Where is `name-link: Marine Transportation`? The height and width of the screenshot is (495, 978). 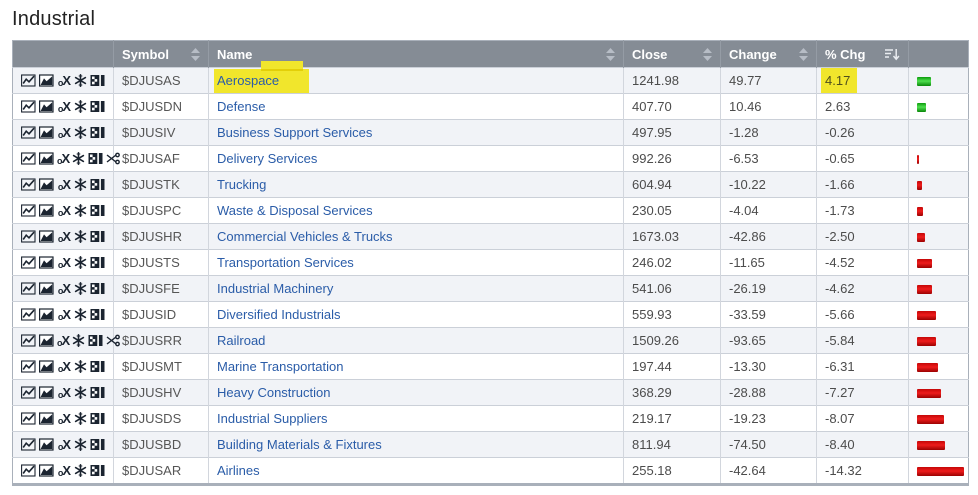 name-link: Marine Transportation is located at coordinates (280, 366).